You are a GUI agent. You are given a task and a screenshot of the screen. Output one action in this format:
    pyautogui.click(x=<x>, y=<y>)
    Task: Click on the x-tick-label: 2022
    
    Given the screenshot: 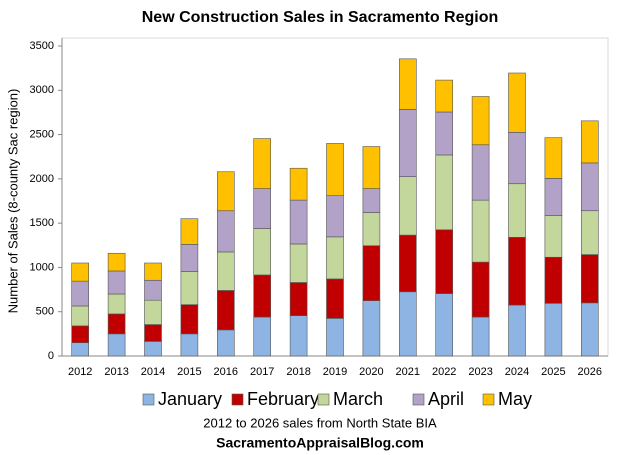 What is the action you would take?
    pyautogui.click(x=444, y=372)
    